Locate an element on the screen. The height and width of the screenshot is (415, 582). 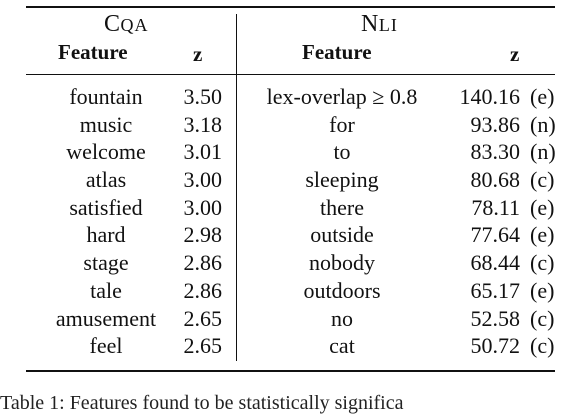
nli-feature-cell: for is located at coordinates (342, 124).